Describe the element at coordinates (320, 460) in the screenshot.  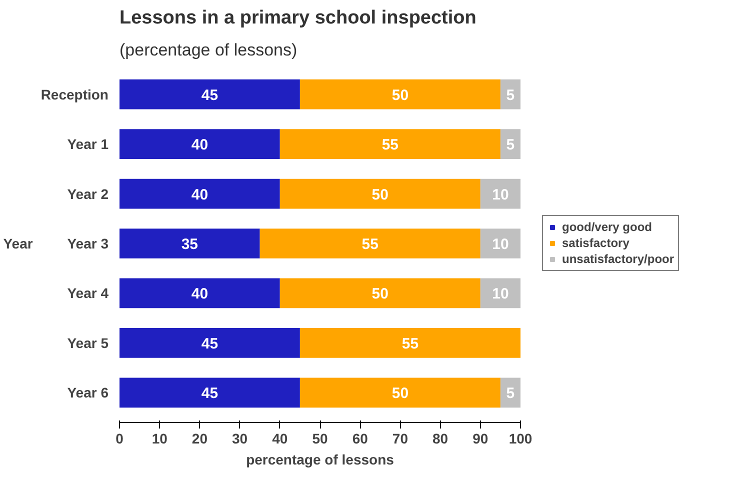
I see `x-axis-title: percentage of lessons` at that location.